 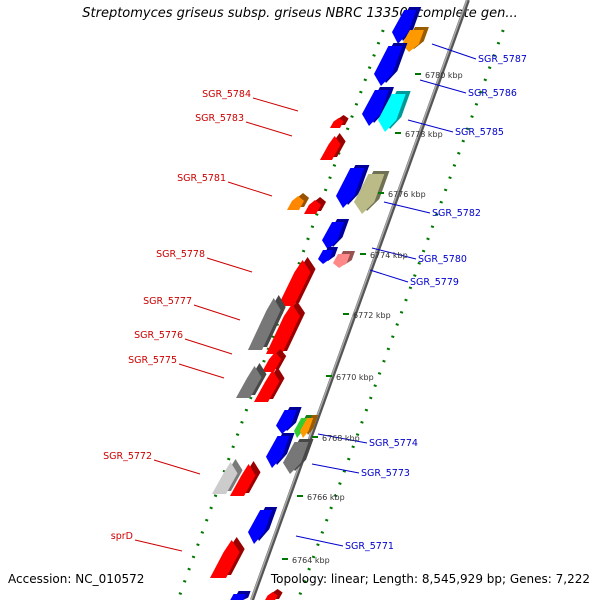 What do you see at coordinates (167, 301) in the screenshot?
I see `gene-label-sgr_5777: SGR_5777` at bounding box center [167, 301].